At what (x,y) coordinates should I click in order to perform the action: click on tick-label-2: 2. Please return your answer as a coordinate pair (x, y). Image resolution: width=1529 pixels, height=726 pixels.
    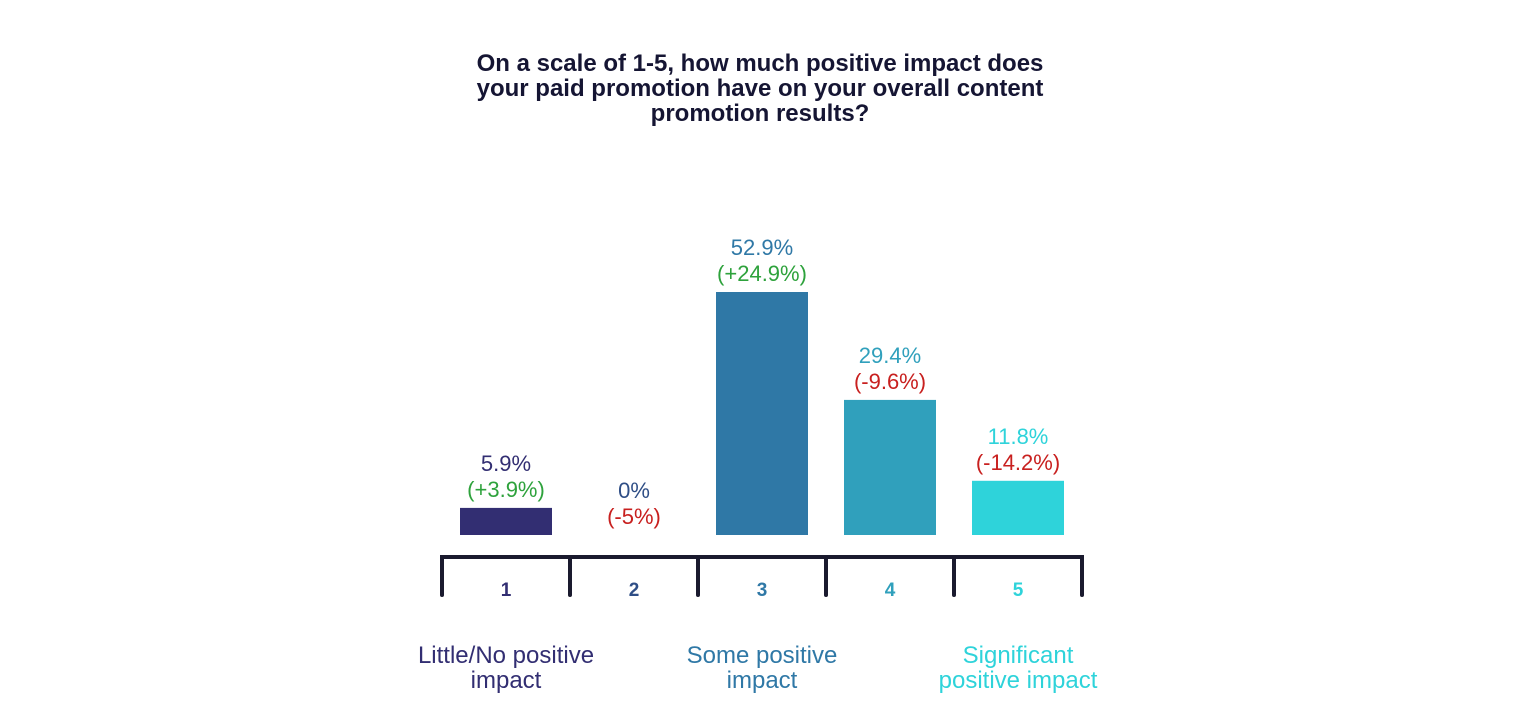
    Looking at the image, I should click on (634, 590).